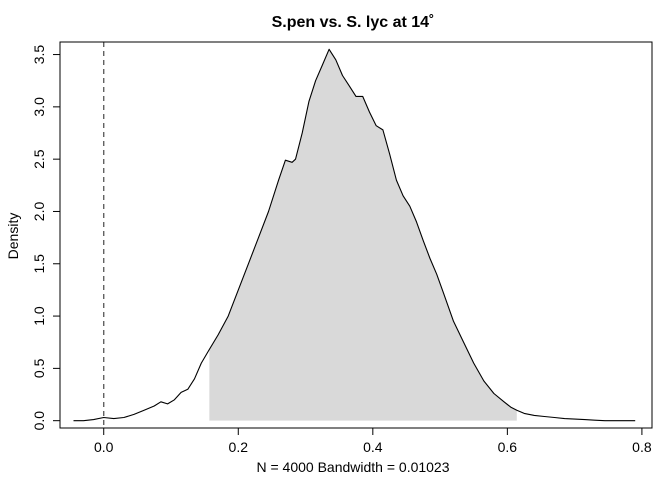 Image resolution: width=672 pixels, height=485 pixels. Describe the element at coordinates (39, 159) in the screenshot. I see `y-tick-label: 2.5` at that location.